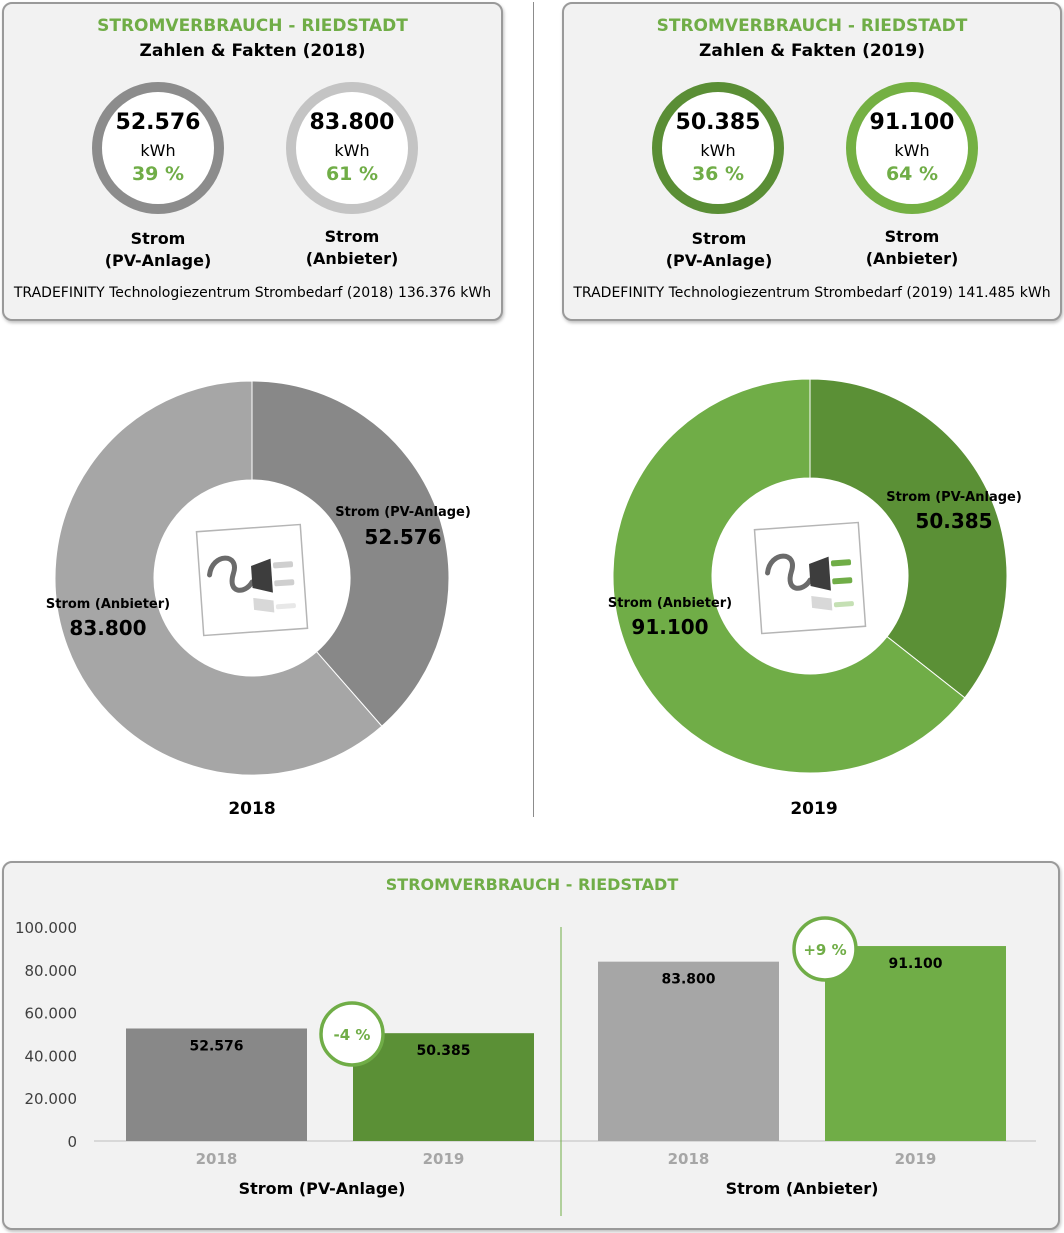 Image resolution: width=1064 pixels, height=1233 pixels. Describe the element at coordinates (532, 884) in the screenshot. I see `bar-chart-title: STROMVERBRAUCH - RIEDSTADT` at that location.